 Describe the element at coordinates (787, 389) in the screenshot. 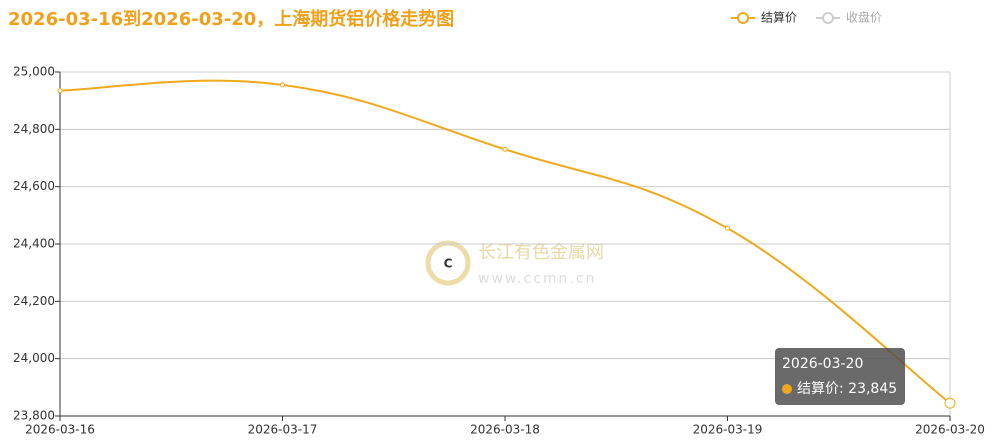

I see `tooltip-dot` at that location.